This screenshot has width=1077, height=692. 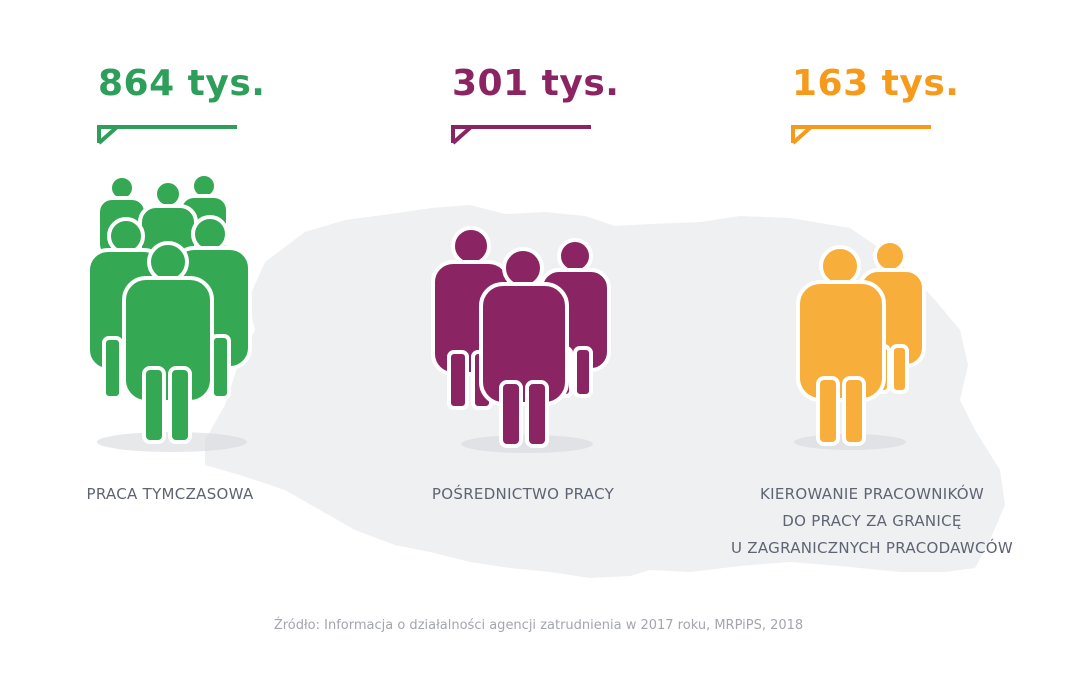 What do you see at coordinates (860, 344) in the screenshot?
I see `pair-of-people-icon` at bounding box center [860, 344].